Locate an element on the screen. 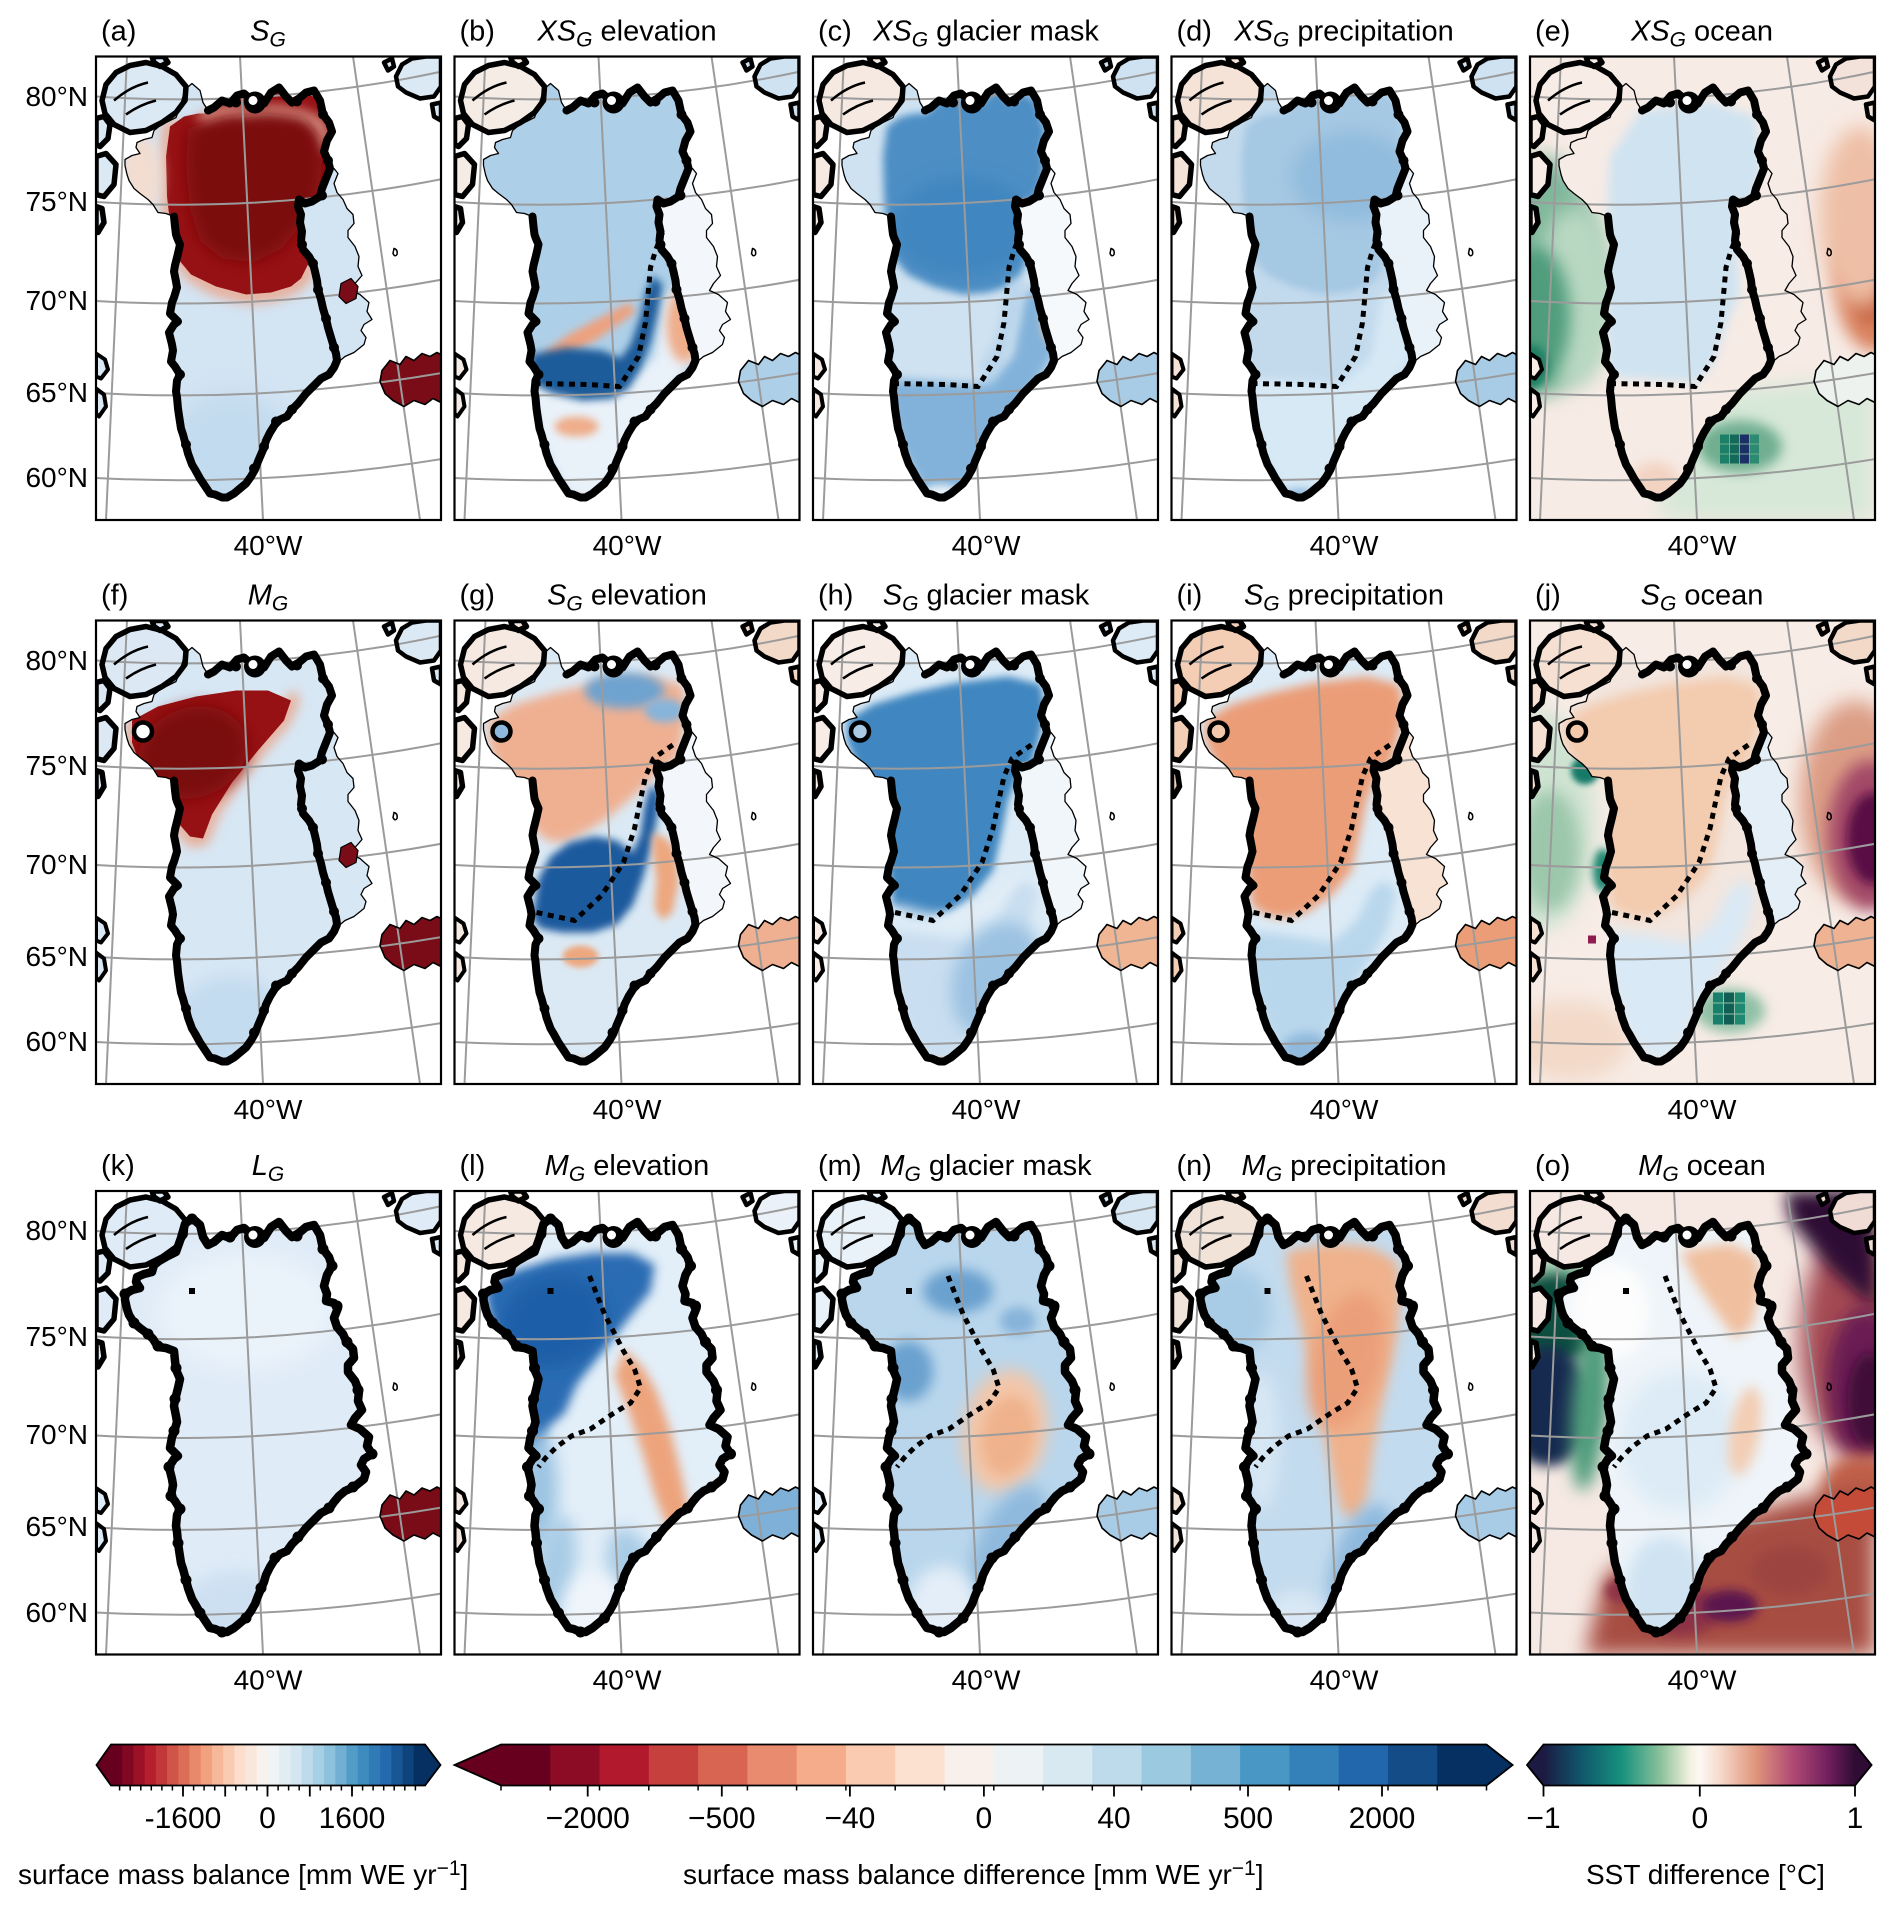 This screenshot has height=1920, width=1892. svg-text: XSG glacier mask is located at coordinates (985, 34).